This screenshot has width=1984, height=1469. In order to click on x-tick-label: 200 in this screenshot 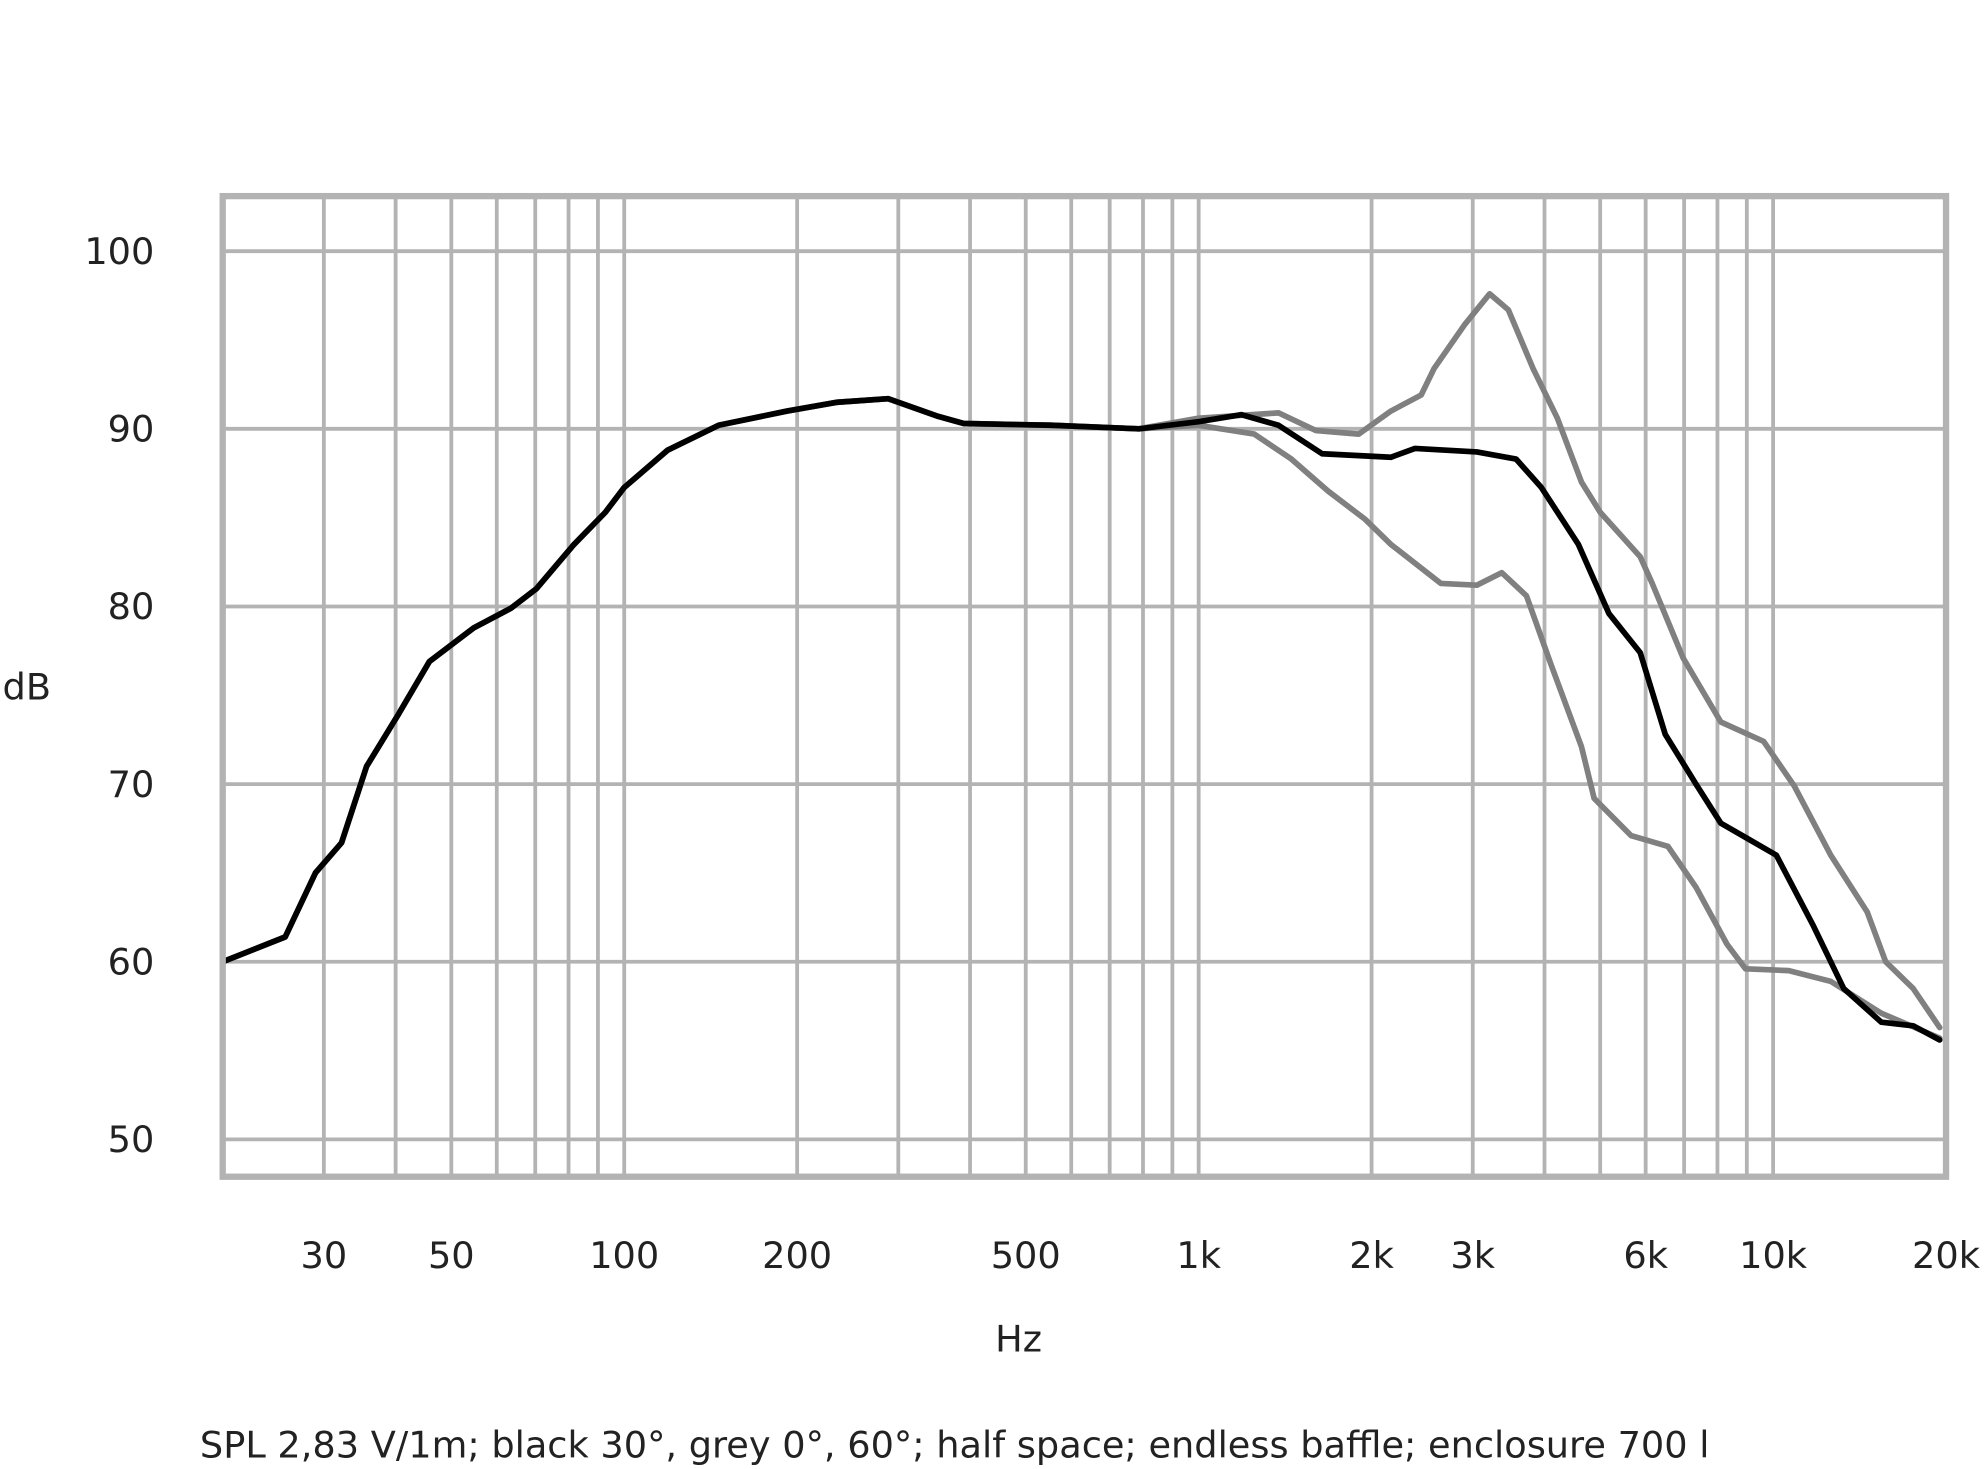, I will do `click(797, 1255)`.